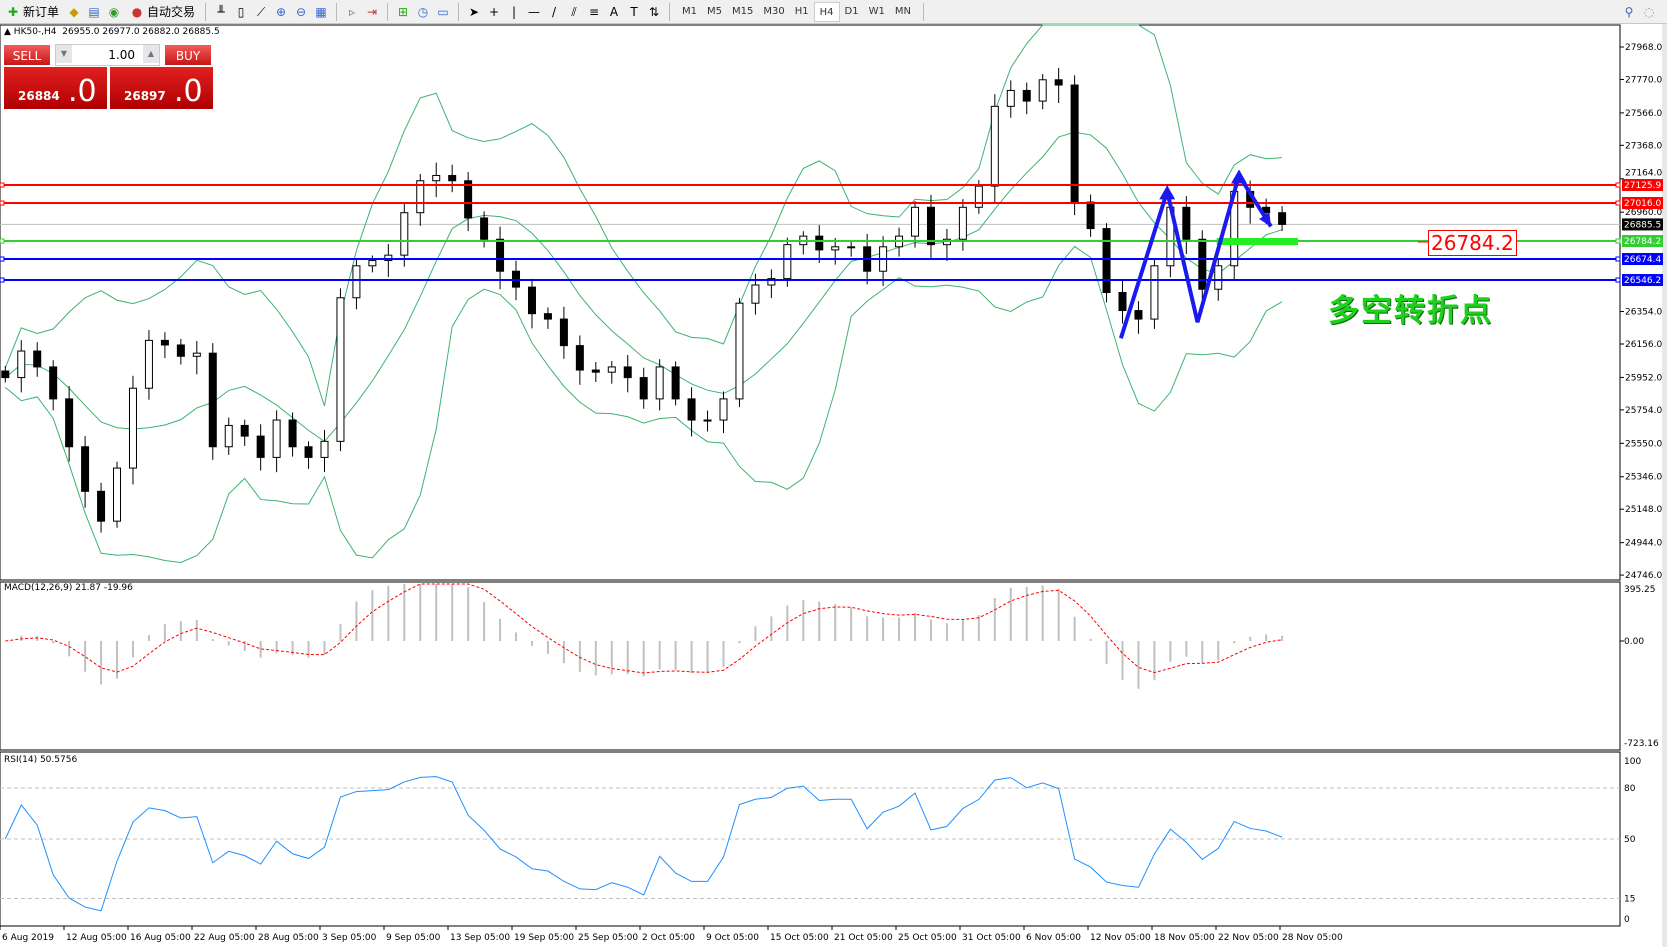  I want to click on zoom-out-icon: ⊖, so click(301, 11).